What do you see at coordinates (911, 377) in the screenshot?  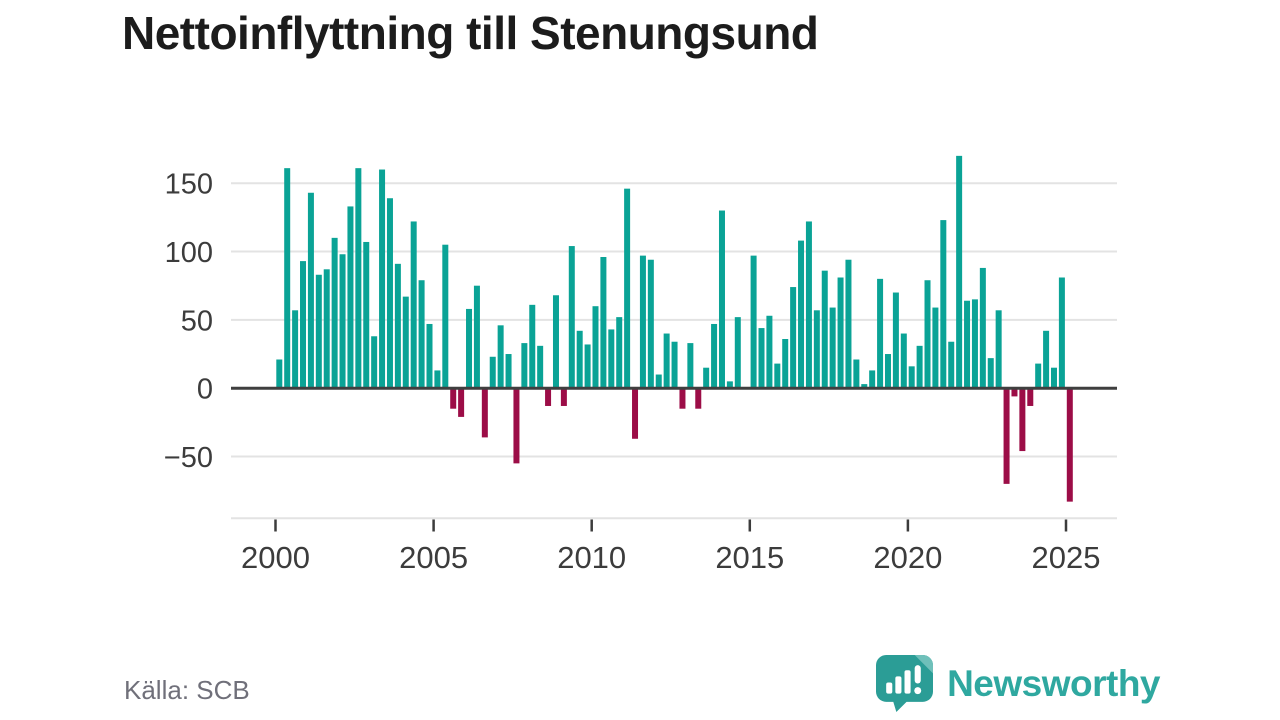 I see `bar-q80` at bounding box center [911, 377].